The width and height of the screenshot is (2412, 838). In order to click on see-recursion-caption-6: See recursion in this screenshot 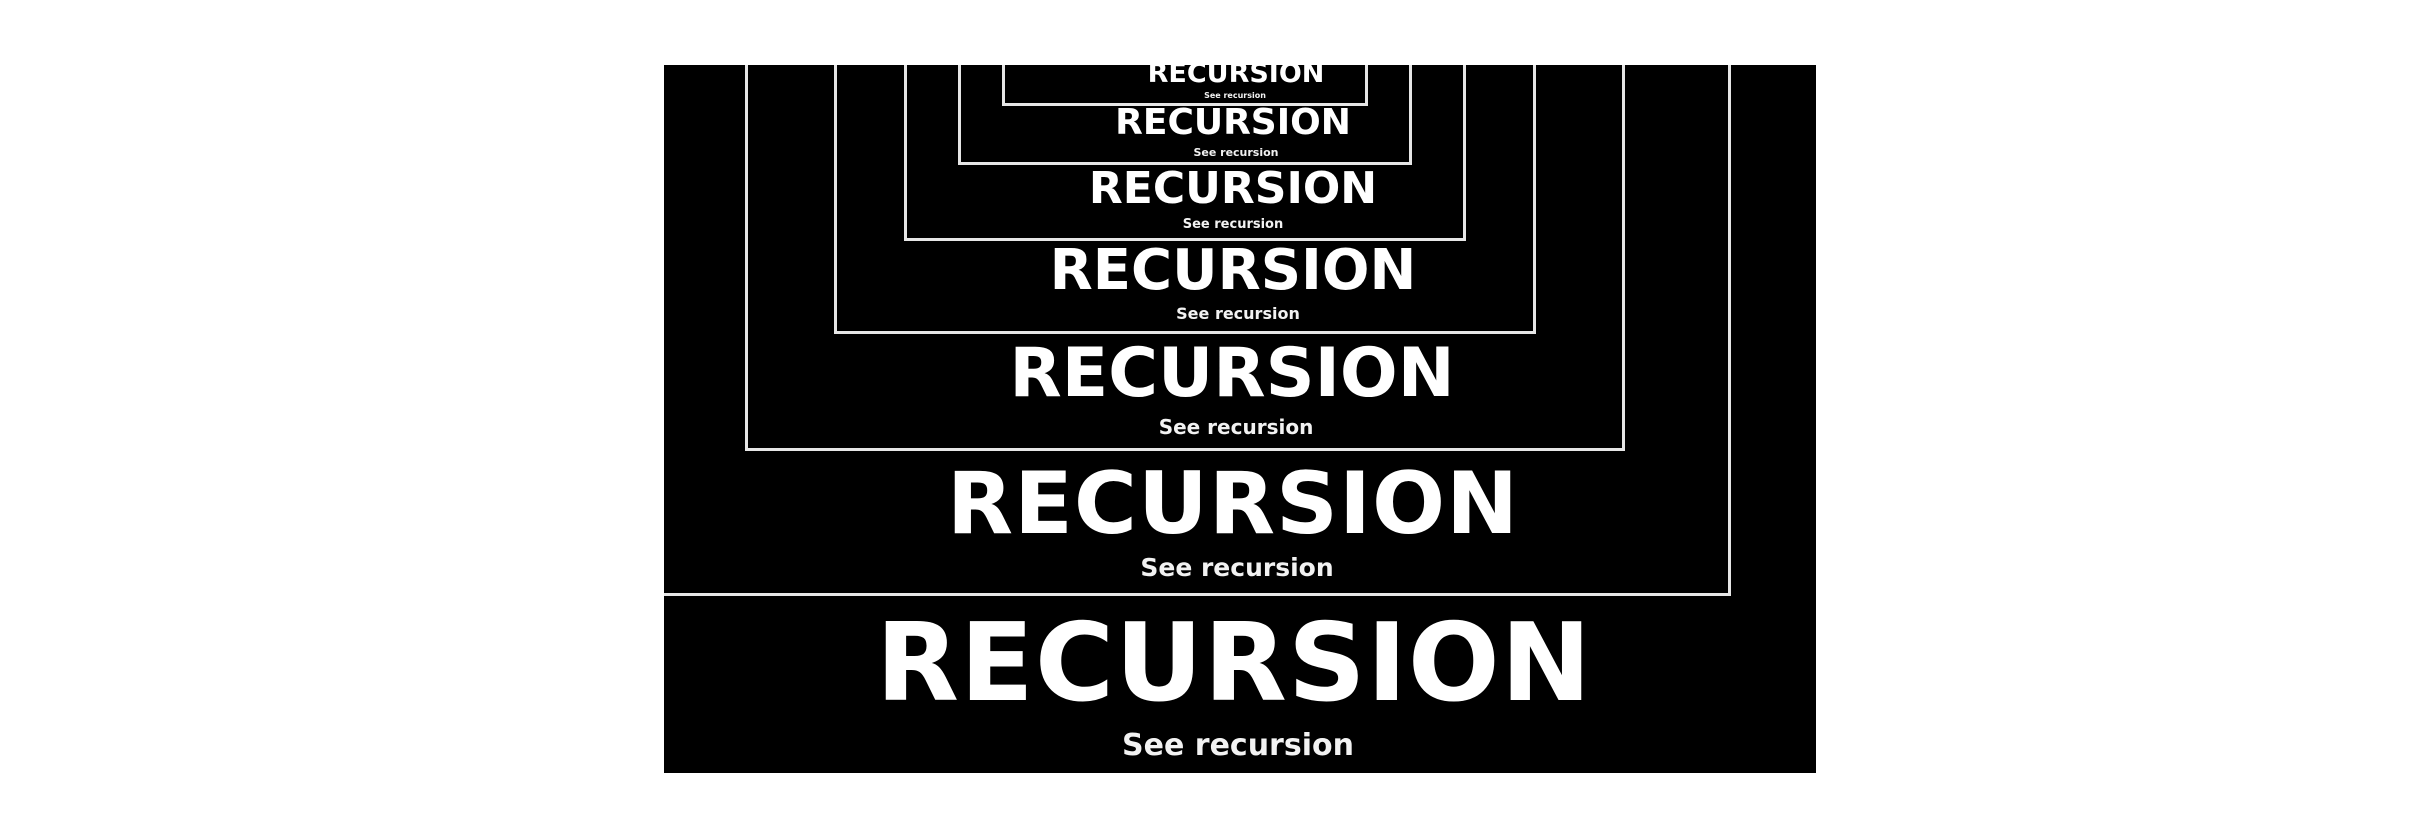, I will do `click(1236, 152)`.